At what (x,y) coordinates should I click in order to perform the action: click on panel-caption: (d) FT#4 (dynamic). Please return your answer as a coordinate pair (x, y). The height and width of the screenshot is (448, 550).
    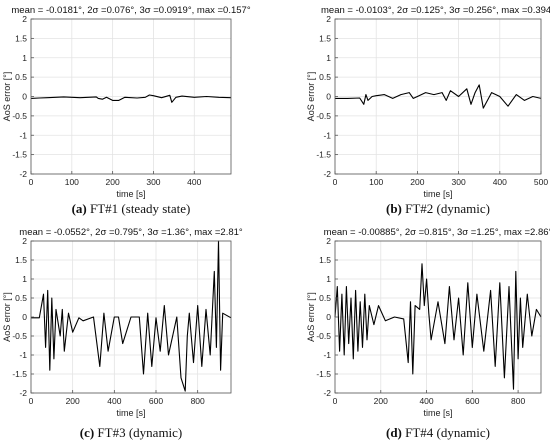
    Looking at the image, I should click on (438, 432).